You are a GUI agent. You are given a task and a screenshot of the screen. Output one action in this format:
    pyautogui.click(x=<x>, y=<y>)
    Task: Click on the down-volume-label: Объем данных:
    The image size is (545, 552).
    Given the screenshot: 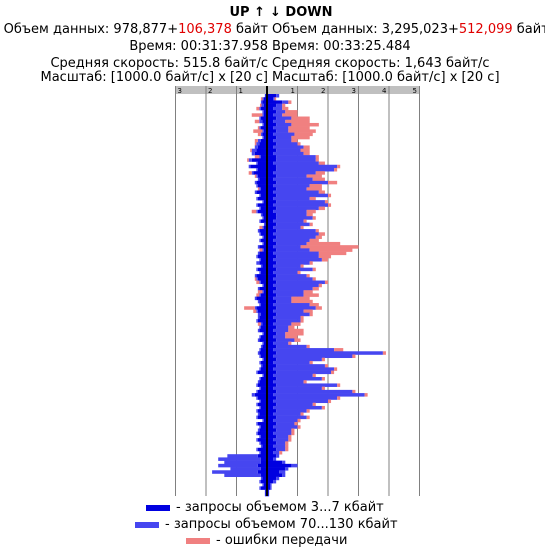 What is the action you would take?
    pyautogui.click(x=327, y=29)
    